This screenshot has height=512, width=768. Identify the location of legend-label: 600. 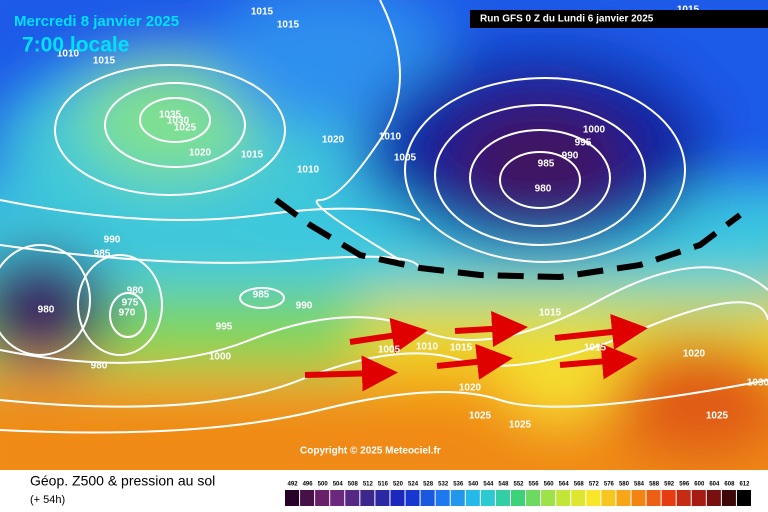
(699, 485).